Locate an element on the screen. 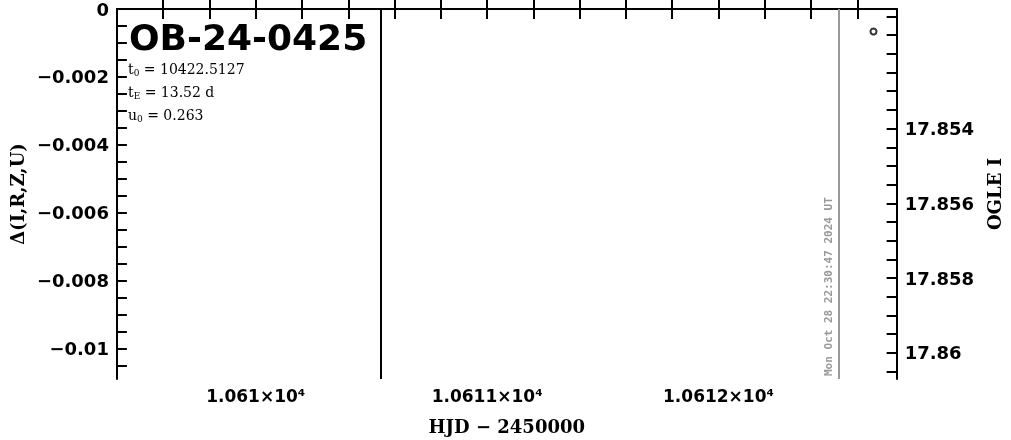 This screenshot has width=1011, height=440. y-tick-label: −0.002 is located at coordinates (72, 77).